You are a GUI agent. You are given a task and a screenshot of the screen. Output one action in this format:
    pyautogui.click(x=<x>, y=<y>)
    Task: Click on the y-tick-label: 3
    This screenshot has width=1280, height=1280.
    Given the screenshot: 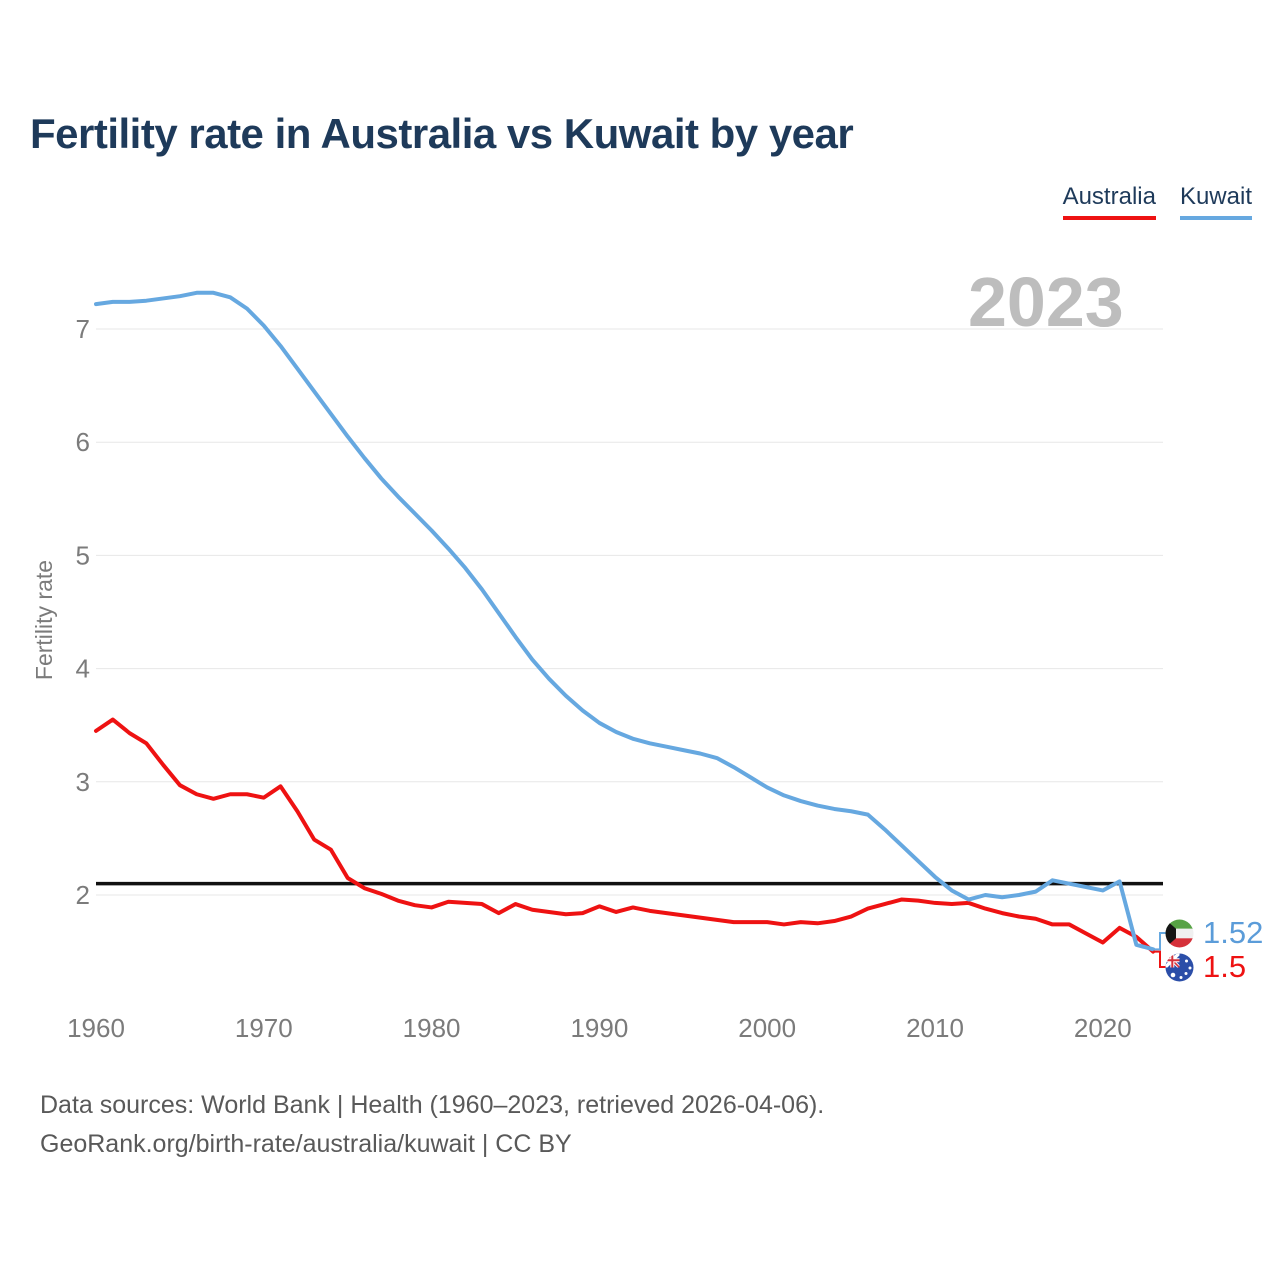 What is the action you would take?
    pyautogui.click(x=83, y=782)
    